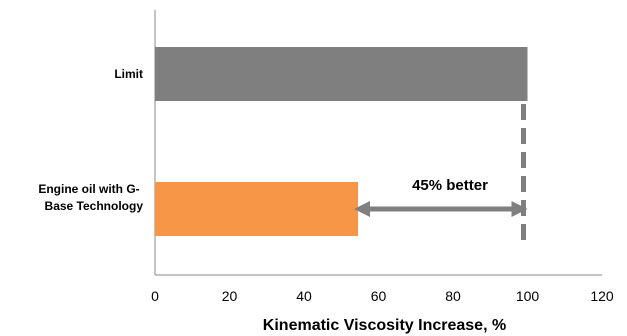 Image resolution: width=627 pixels, height=336 pixels. Describe the element at coordinates (384, 325) in the screenshot. I see `x-axis-title: Kinematic Viscosity Increase, %` at that location.